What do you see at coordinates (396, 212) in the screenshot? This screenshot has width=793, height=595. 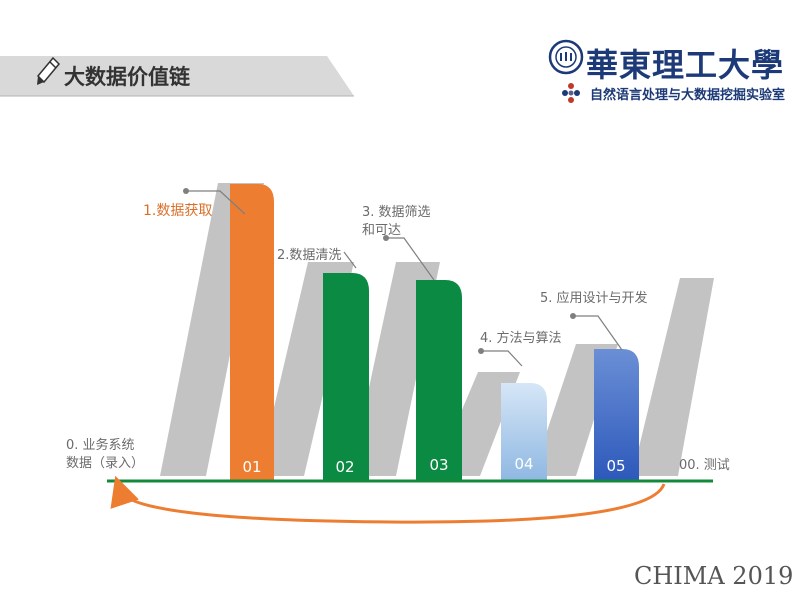 I see `step-3-label-line1: 3. 数据筛选` at bounding box center [396, 212].